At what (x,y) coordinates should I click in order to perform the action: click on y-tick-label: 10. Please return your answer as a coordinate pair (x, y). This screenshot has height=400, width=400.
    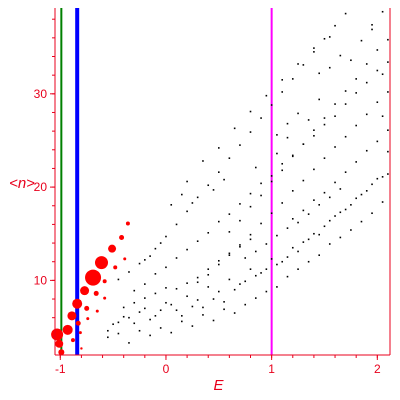
    Looking at the image, I should click on (41, 280).